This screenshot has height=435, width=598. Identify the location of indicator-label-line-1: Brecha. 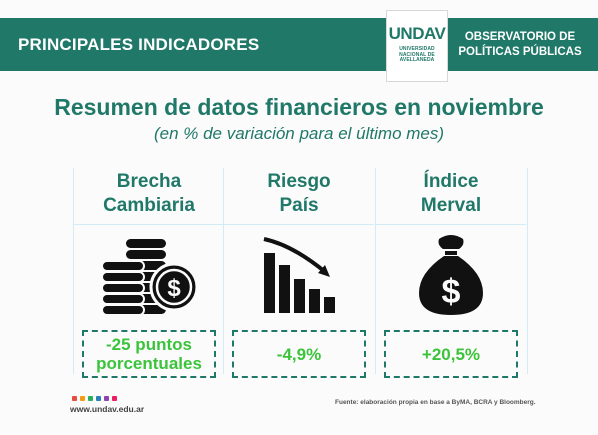
(149, 181).